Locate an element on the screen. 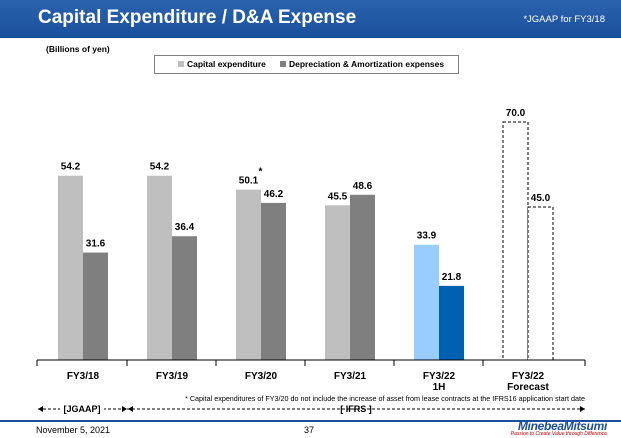  page-number: 37 is located at coordinates (309, 430).